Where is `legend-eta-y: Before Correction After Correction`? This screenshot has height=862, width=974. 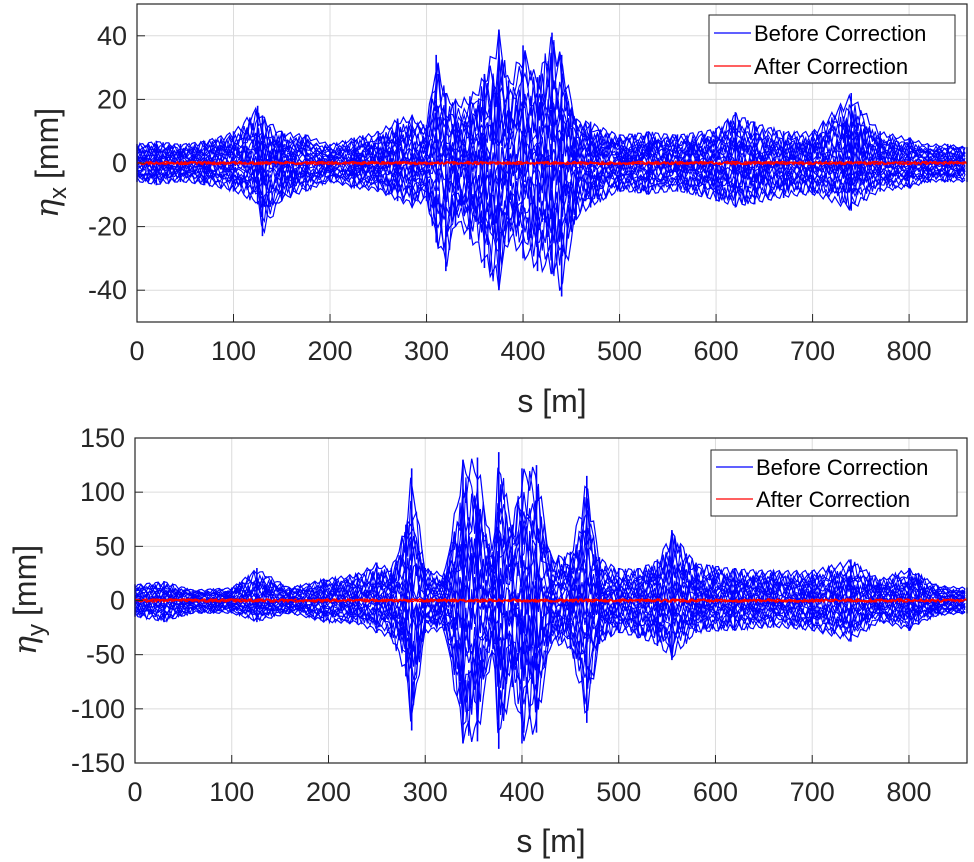 legend-eta-y: Before Correction After Correction is located at coordinates (834, 483).